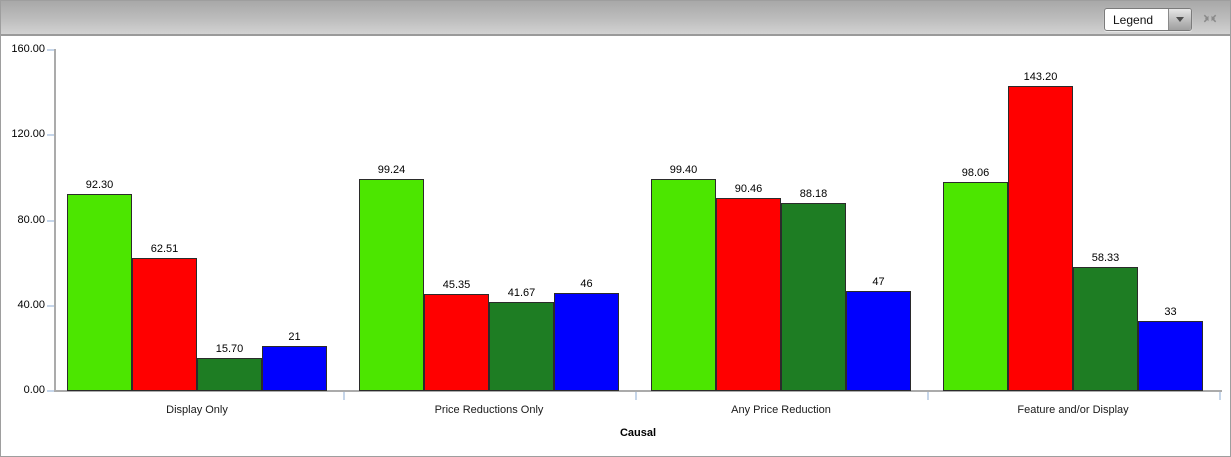  I want to click on collapse-button, so click(1210, 18).